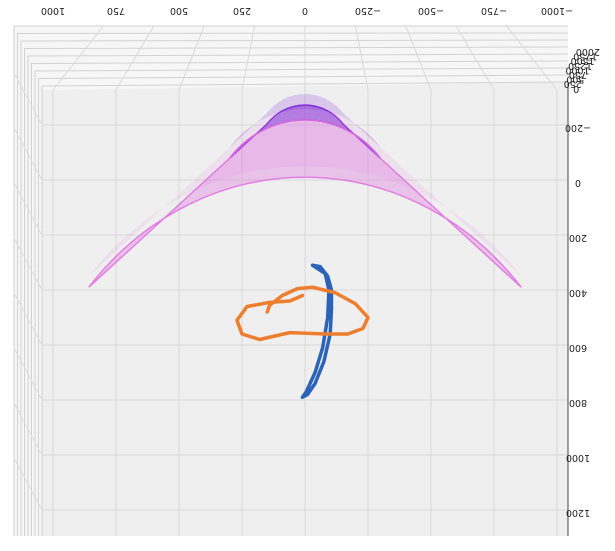 The height and width of the screenshot is (551, 615). What do you see at coordinates (578, 512) in the screenshot?
I see `y-tick-label: 1200` at bounding box center [578, 512].